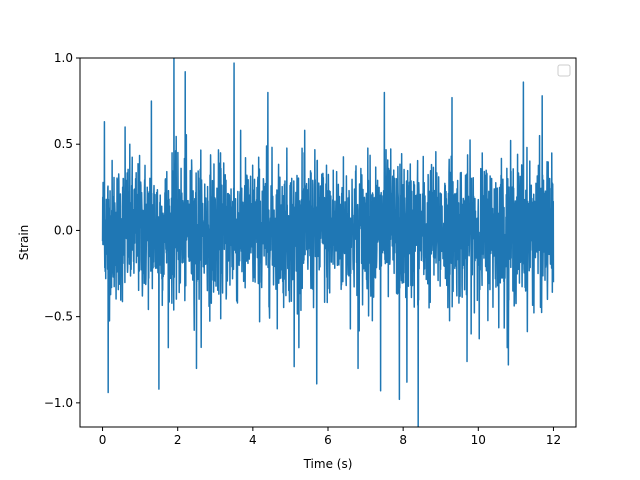  I want to click on y-axis: −1.0 −0.5 0.0 0.5 1.0, so click(62, 230).